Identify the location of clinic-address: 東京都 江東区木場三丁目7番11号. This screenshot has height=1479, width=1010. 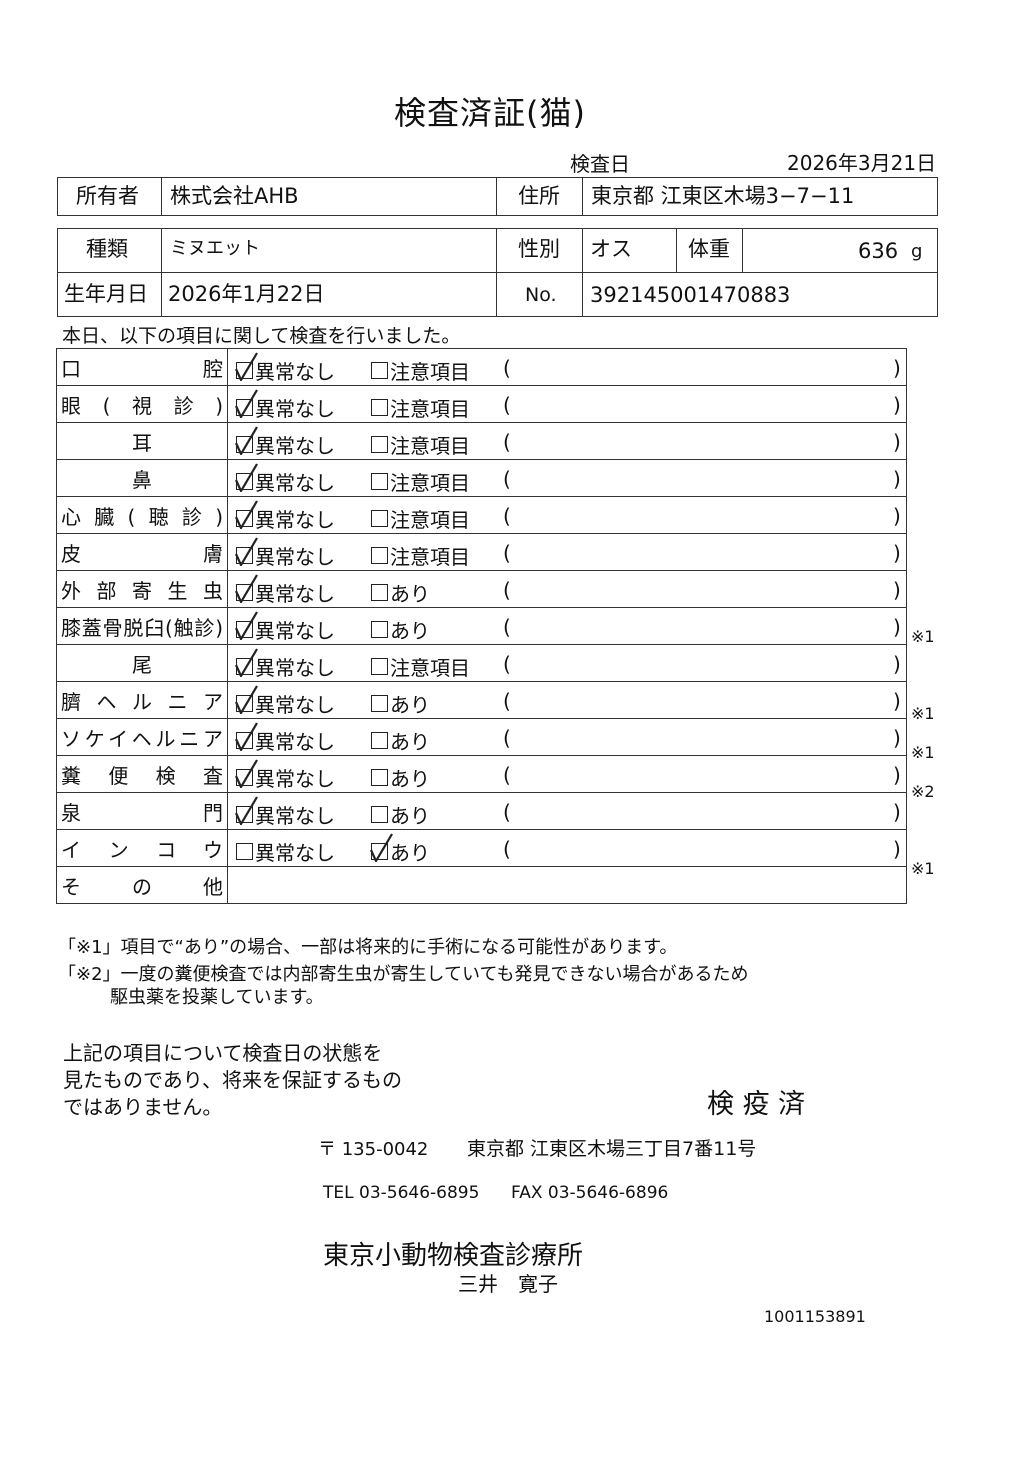
(612, 1149).